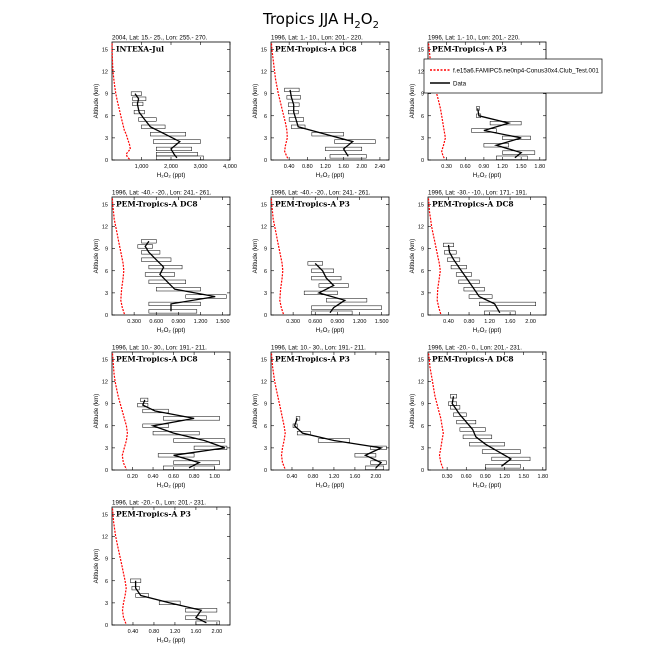 The image size is (648, 648). I want to click on x-tick-label: 3,000, so click(201, 167).